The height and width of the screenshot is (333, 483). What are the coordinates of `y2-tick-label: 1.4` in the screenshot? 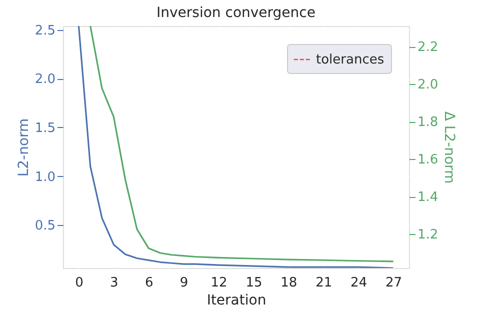 It's located at (428, 198).